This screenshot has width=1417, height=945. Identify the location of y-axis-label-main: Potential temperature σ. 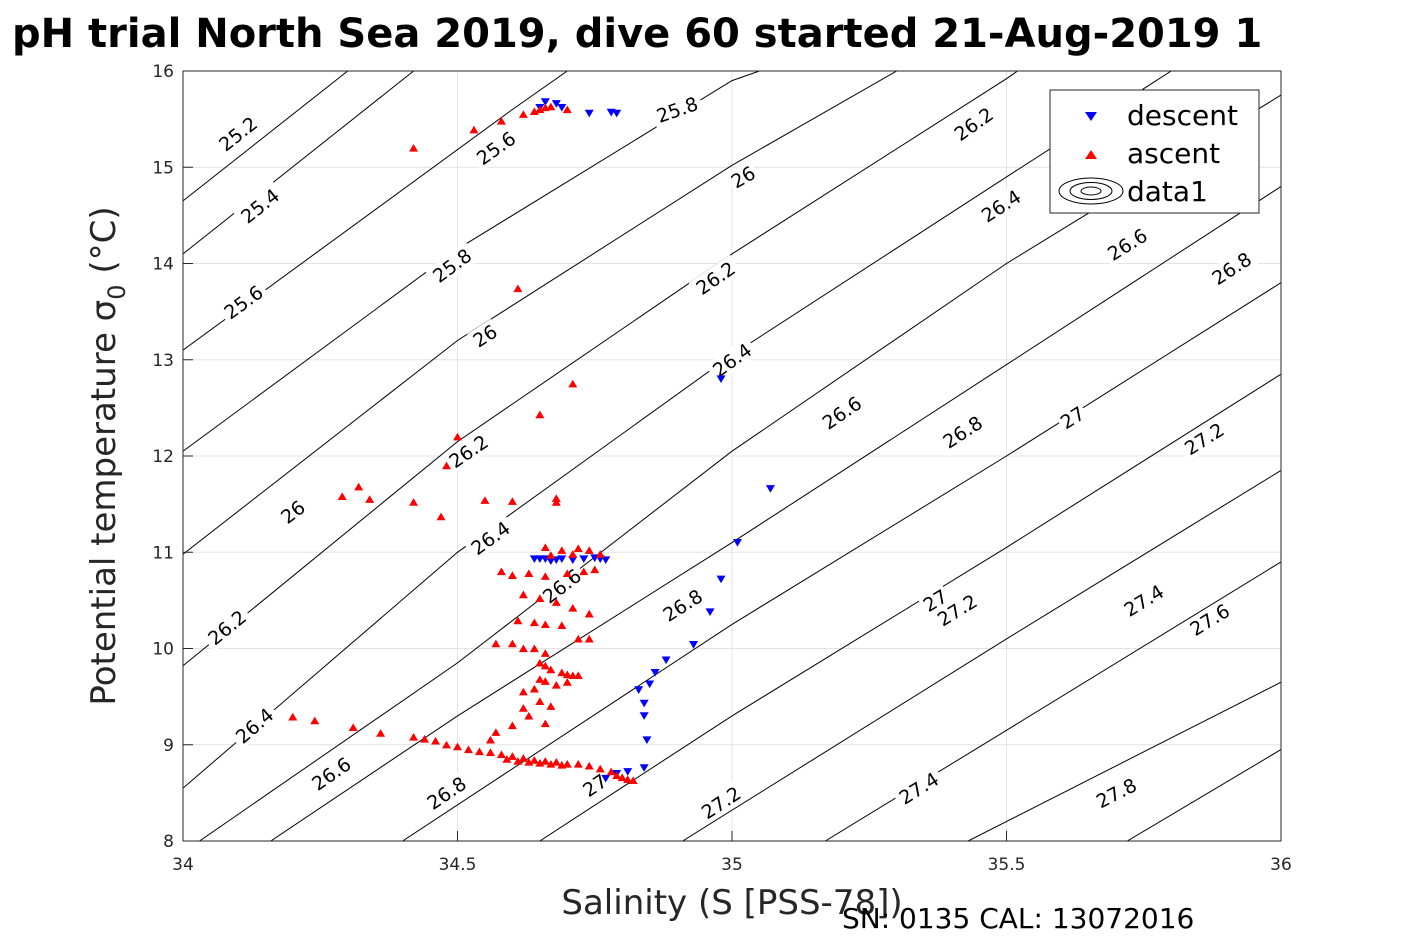
(104, 503).